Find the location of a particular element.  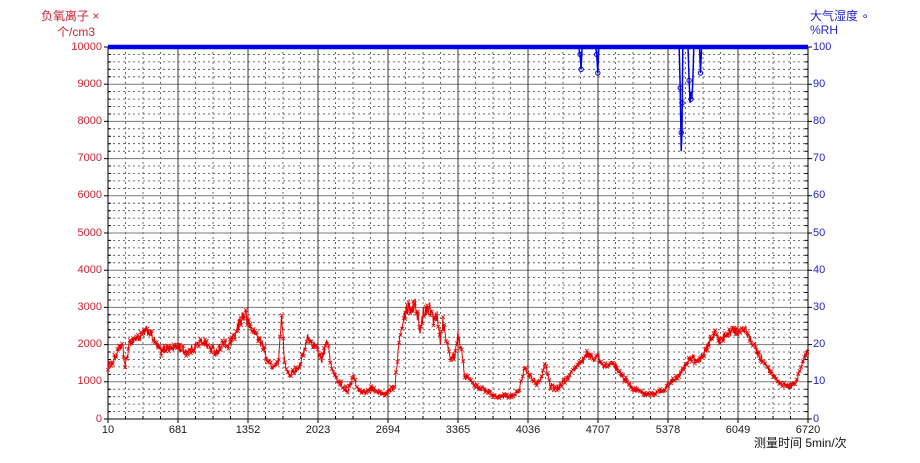

left-series-unit: 个/cm3 is located at coordinates (76, 32).